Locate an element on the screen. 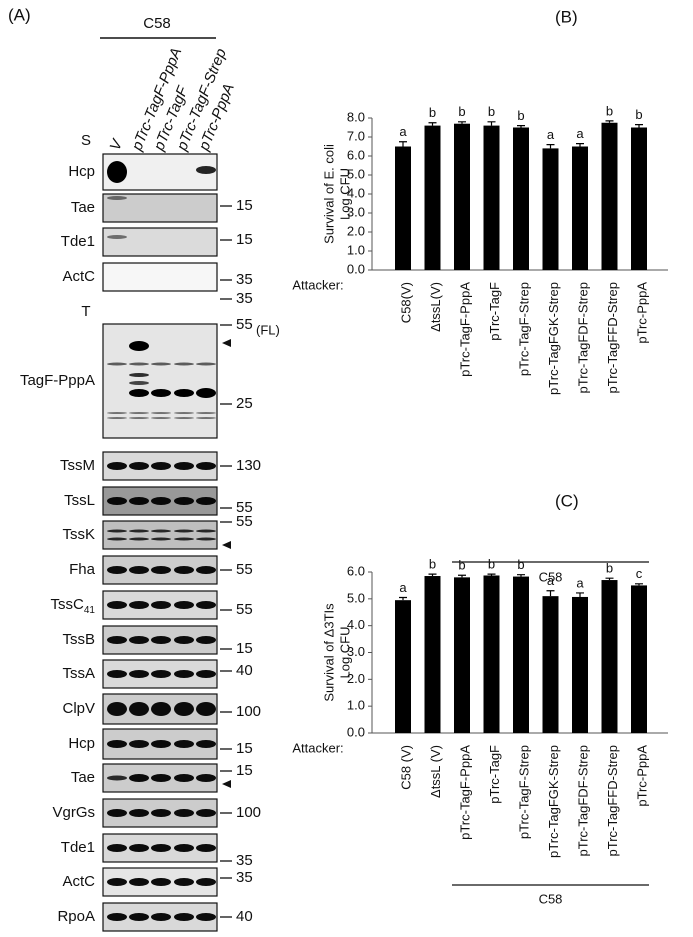 This screenshot has height=937, width=693. x-tick-label: pTrc-PppA is located at coordinates (641, 313).